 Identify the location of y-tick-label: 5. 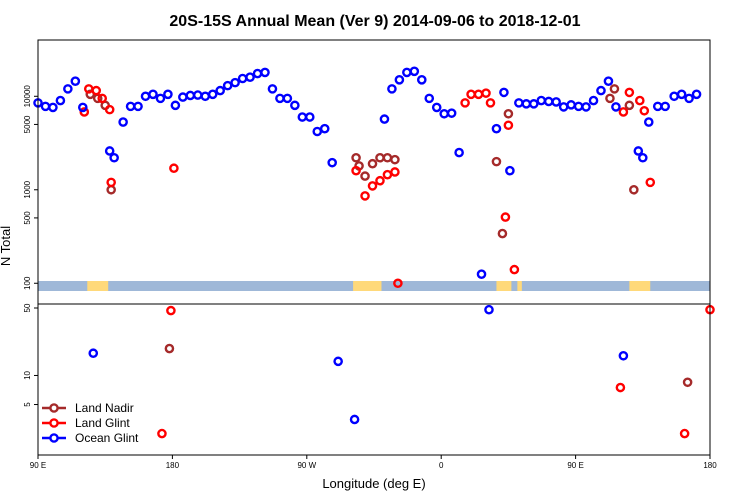
(27, 404).